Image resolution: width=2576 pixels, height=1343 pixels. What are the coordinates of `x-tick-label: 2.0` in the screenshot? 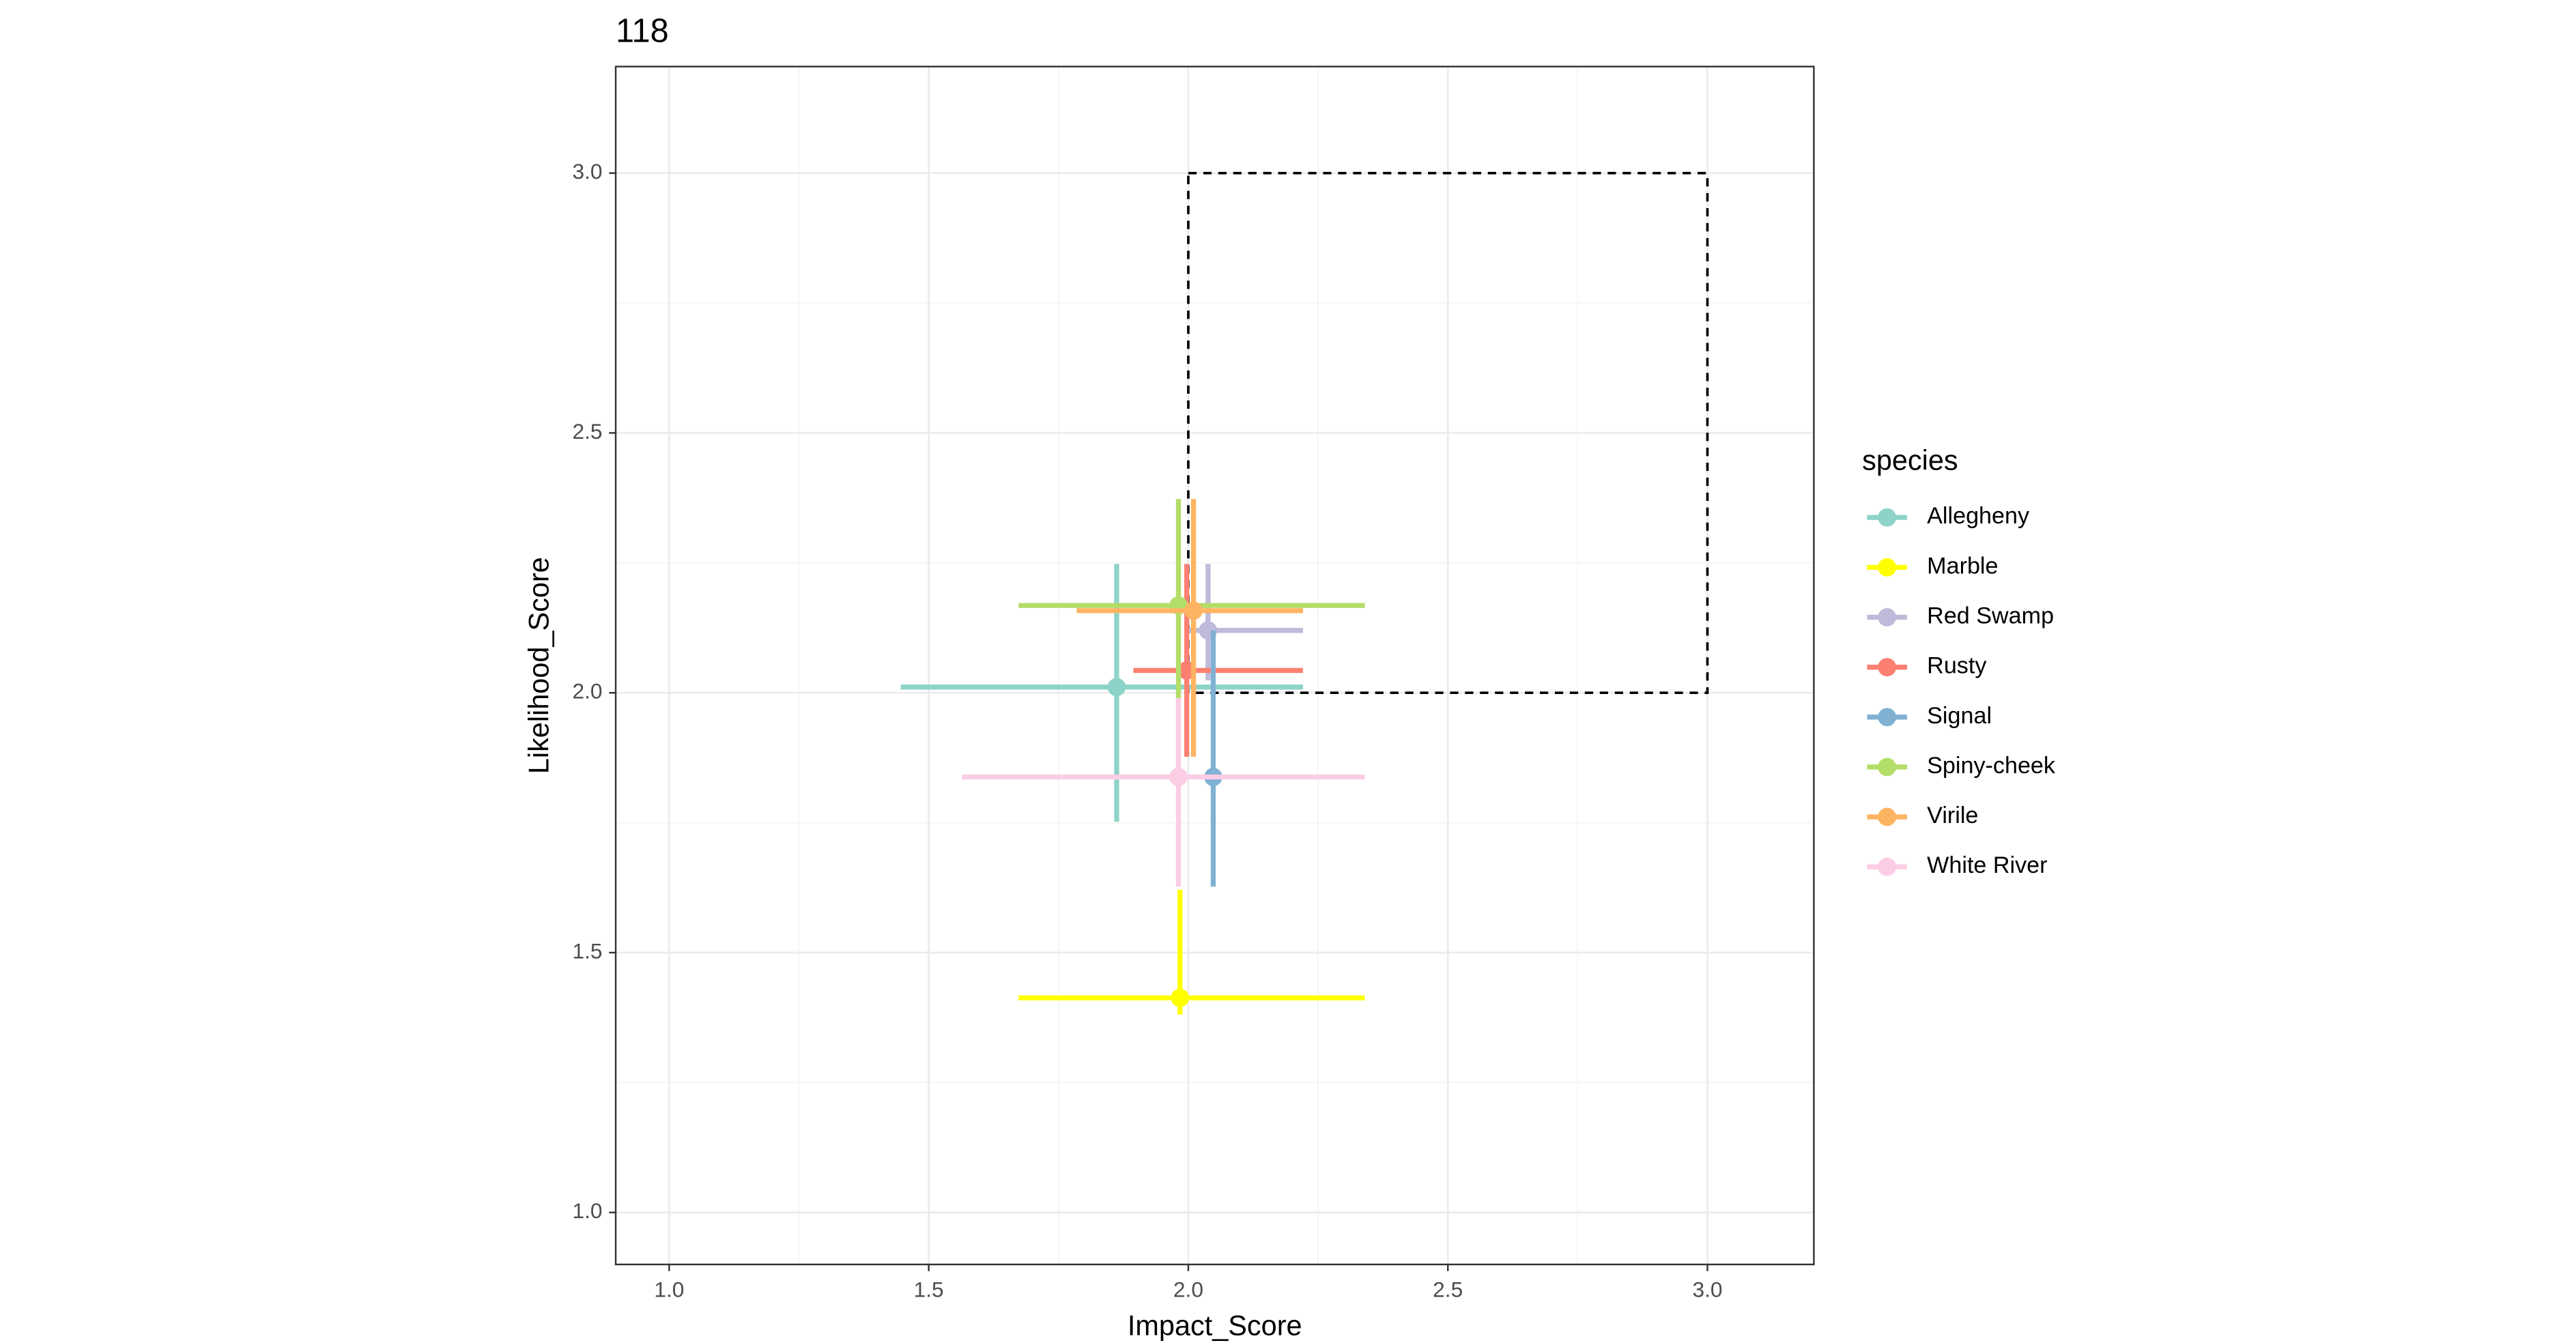 It's located at (1188, 1289).